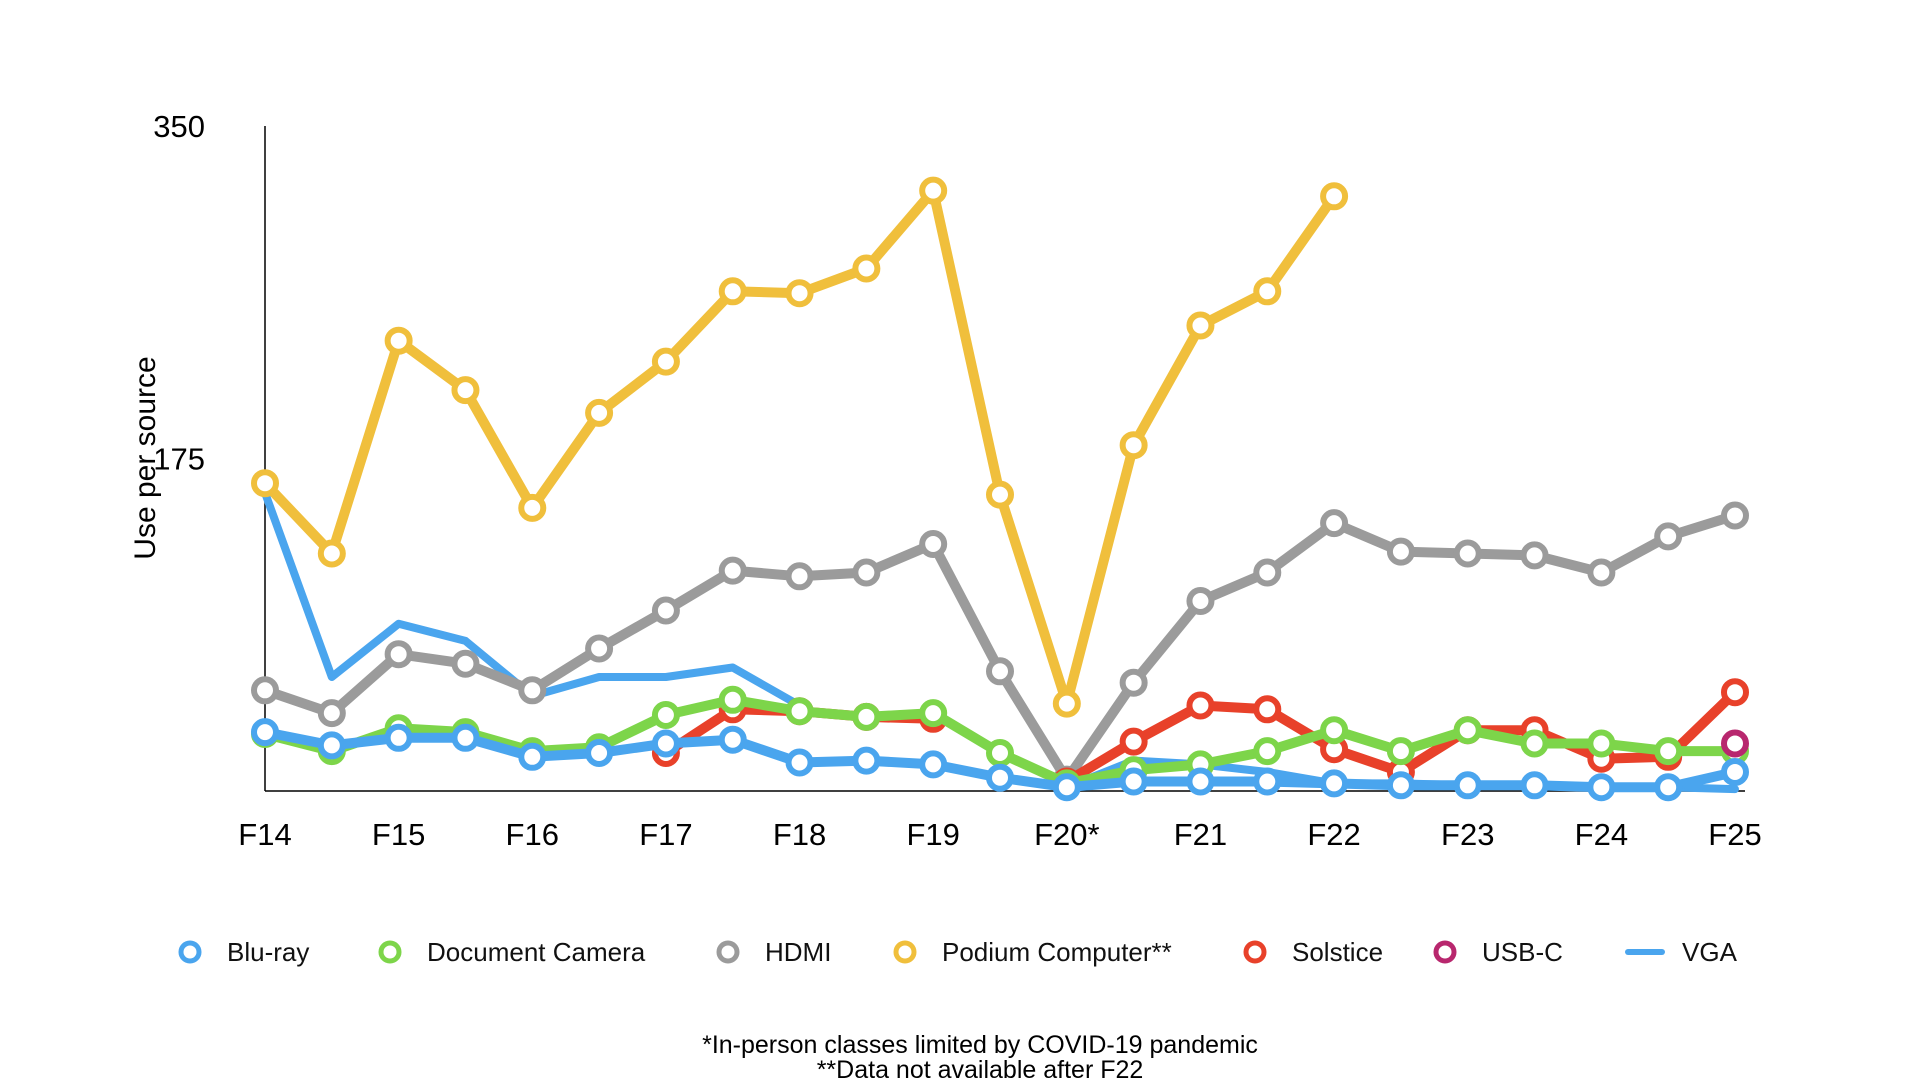 The height and width of the screenshot is (1080, 1920). Describe the element at coordinates (536, 952) in the screenshot. I see `legend-label: Document Camera` at that location.